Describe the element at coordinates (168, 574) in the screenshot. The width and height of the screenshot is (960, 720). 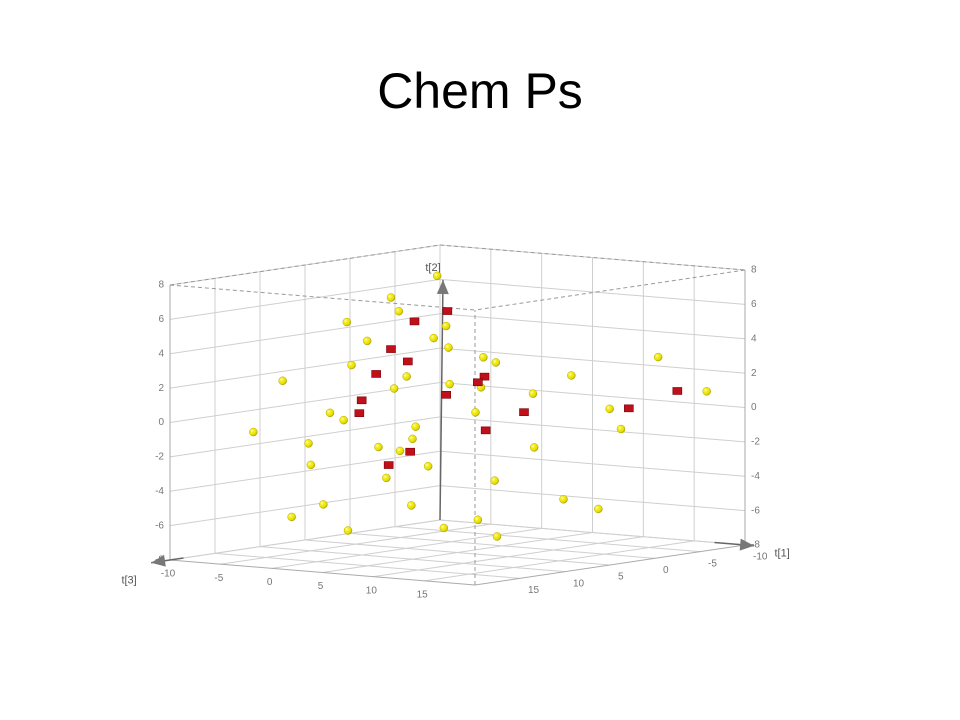
I see `x-tick-label: -10` at that location.